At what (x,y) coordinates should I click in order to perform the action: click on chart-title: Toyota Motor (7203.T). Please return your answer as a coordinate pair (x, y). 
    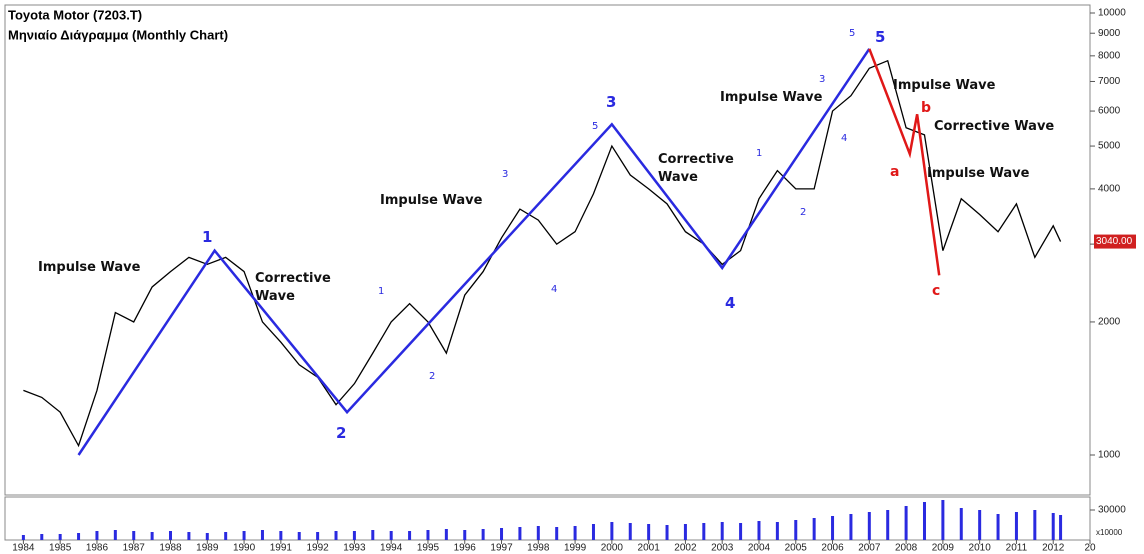
    Looking at the image, I should click on (75, 14).